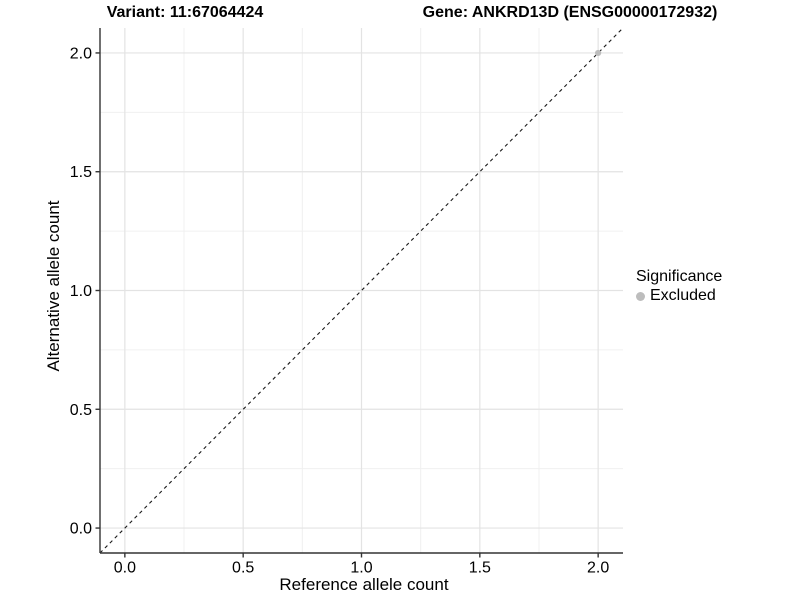 The height and width of the screenshot is (600, 800). I want to click on y-axis-title: Alternative allele count, so click(53, 286).